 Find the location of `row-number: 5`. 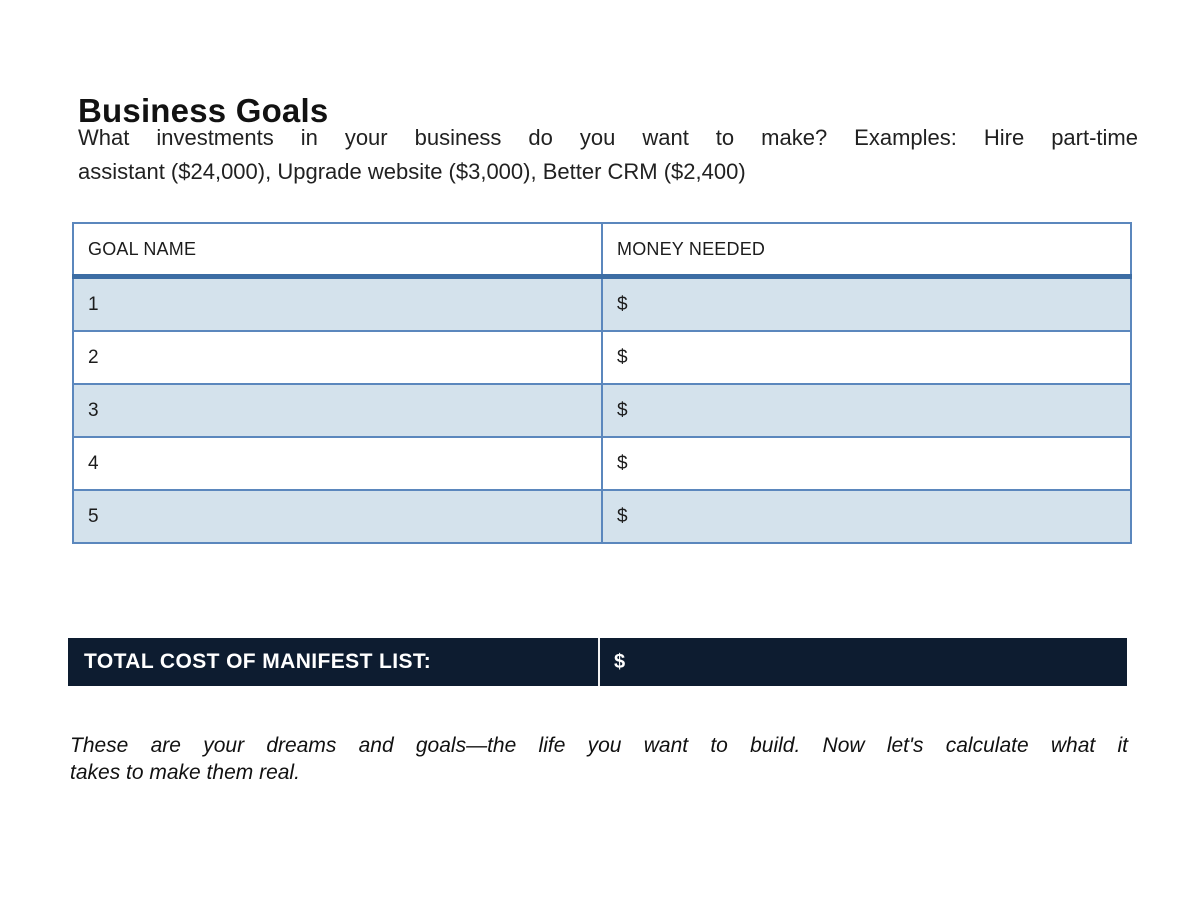

row-number: 5 is located at coordinates (93, 516).